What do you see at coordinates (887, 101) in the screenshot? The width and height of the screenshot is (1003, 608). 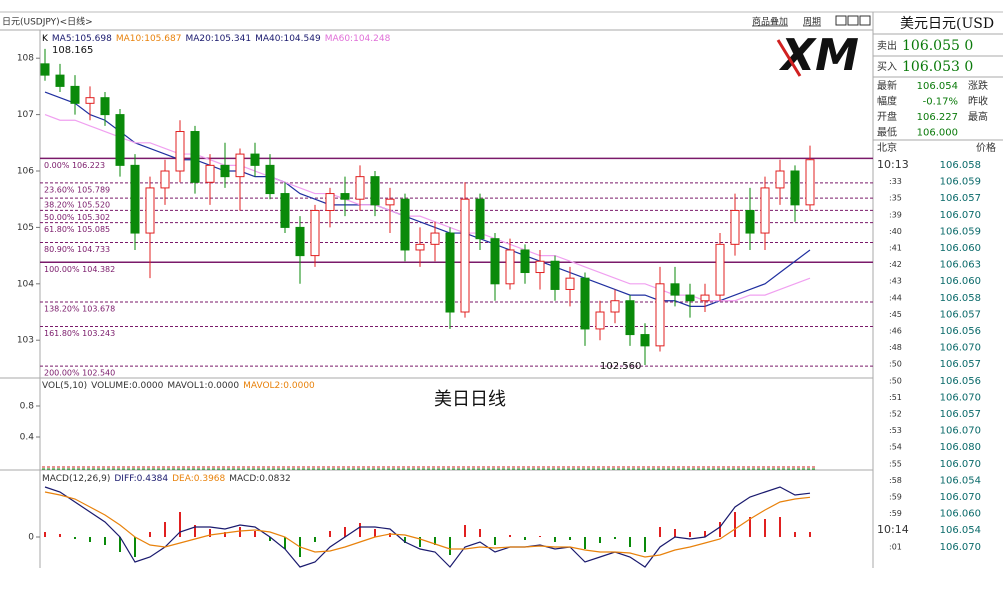 I see `quote-stat: 幅度` at bounding box center [887, 101].